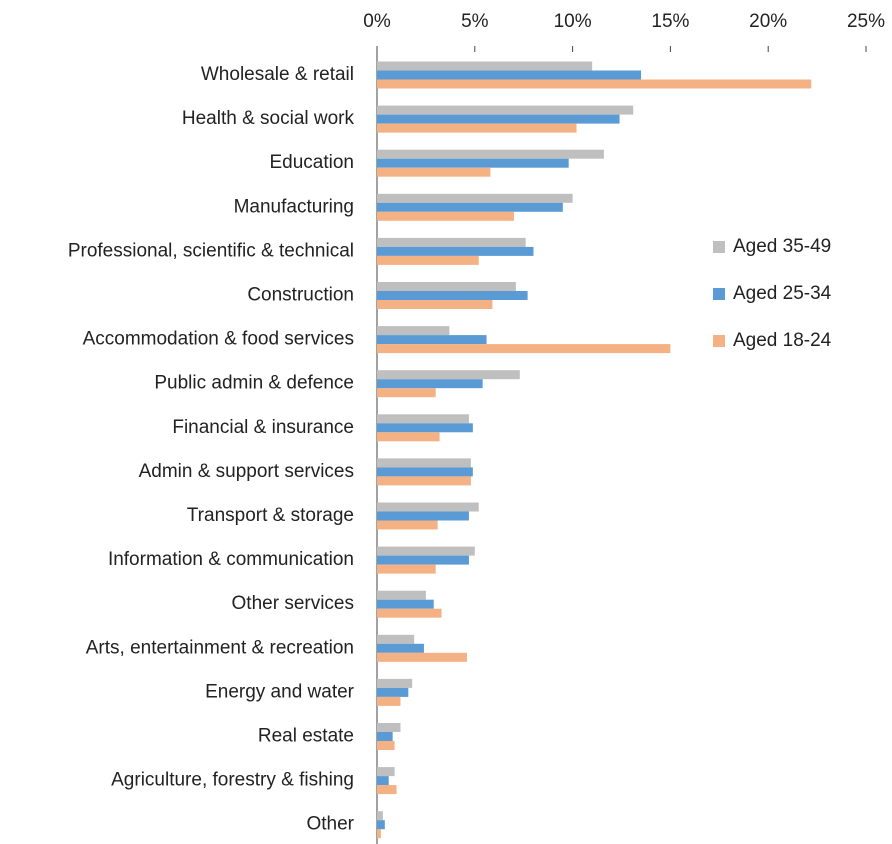 Image resolution: width=892 pixels, height=844 pixels. I want to click on y-tick-label: Health & social work, so click(268, 118).